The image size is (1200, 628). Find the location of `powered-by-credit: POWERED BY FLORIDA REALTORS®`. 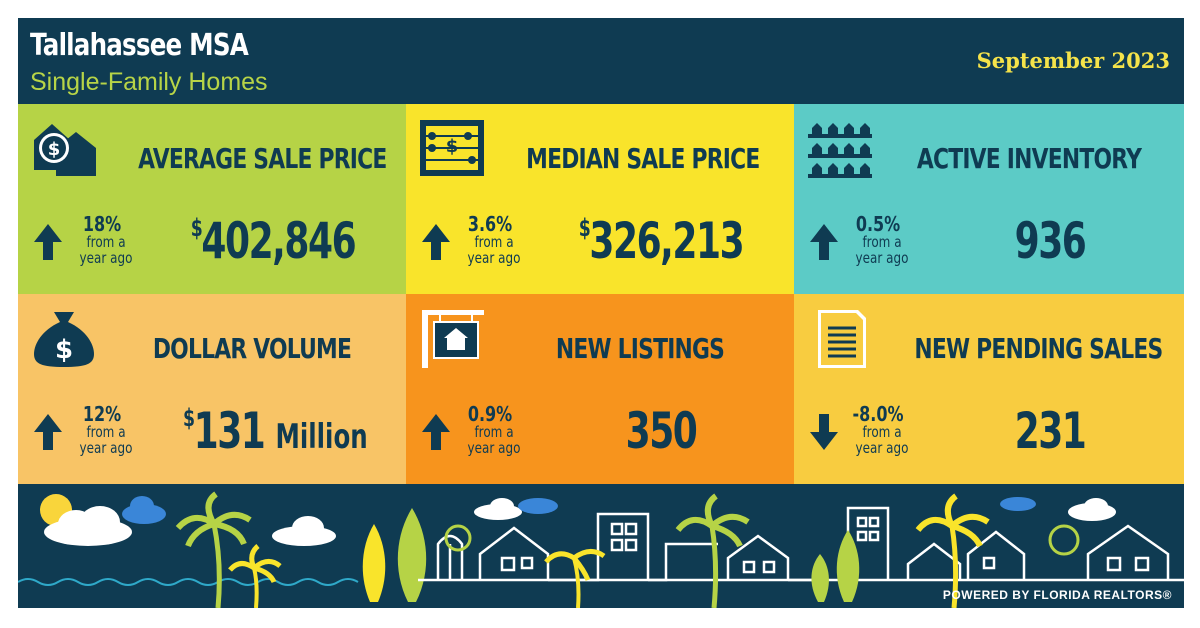

powered-by-credit: POWERED BY FLORIDA REALTORS® is located at coordinates (1057, 595).